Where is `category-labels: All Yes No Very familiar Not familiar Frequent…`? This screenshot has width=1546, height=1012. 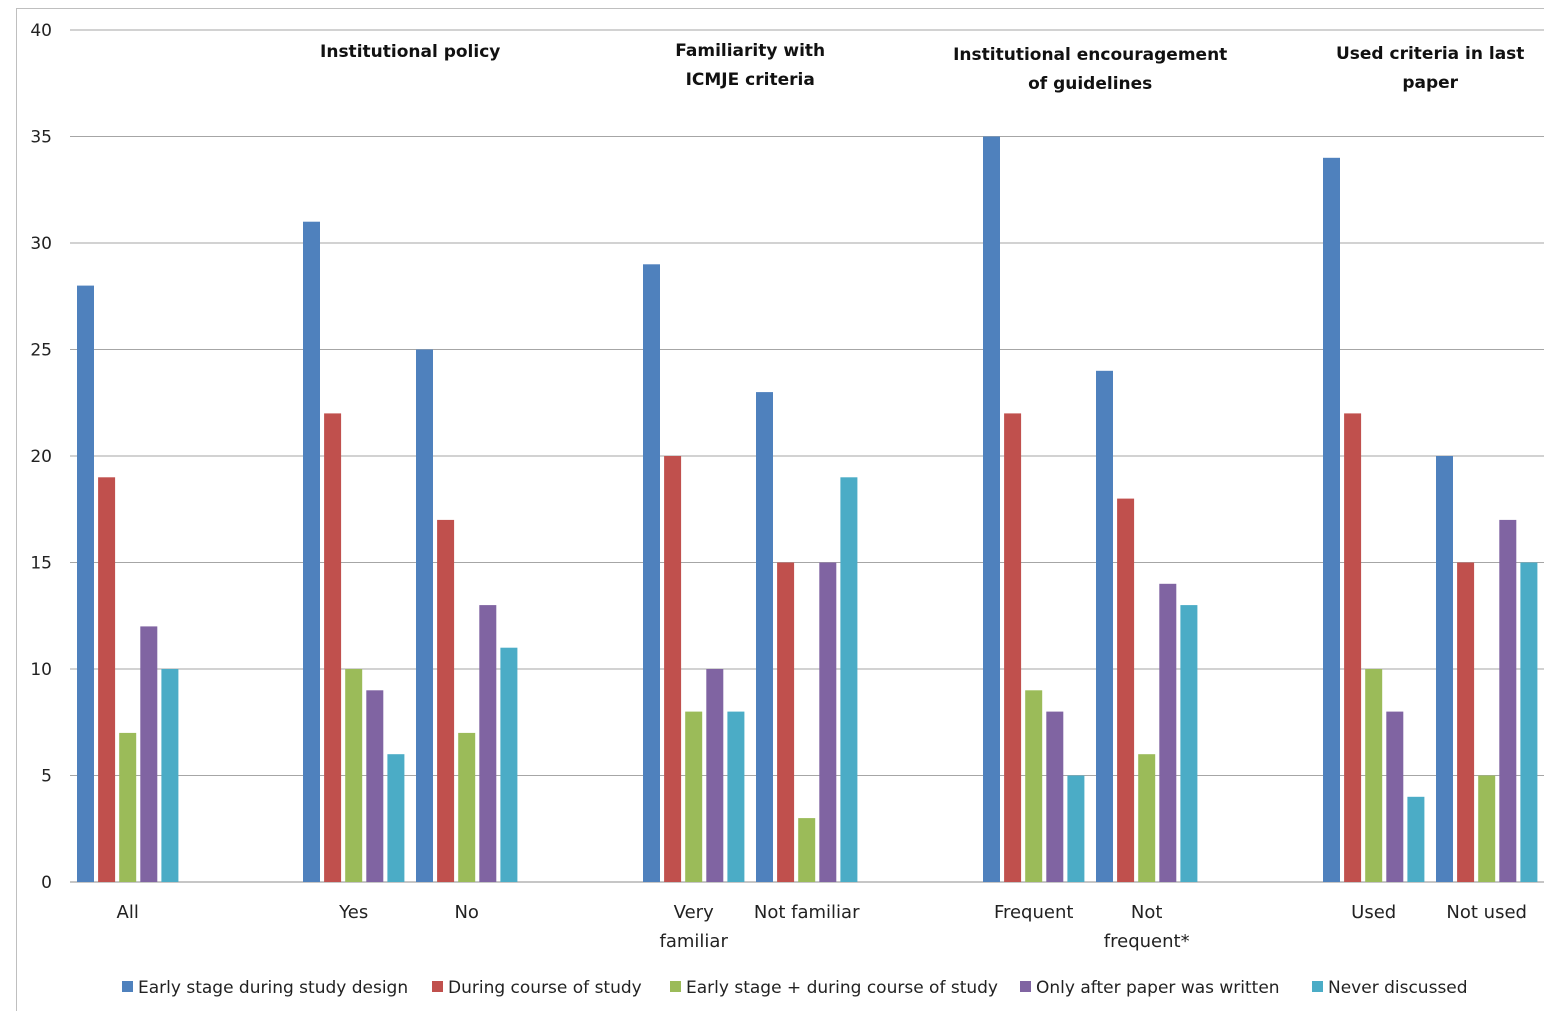
category-labels: All Yes No Very familiar Not familiar Frequent… is located at coordinates (822, 927).